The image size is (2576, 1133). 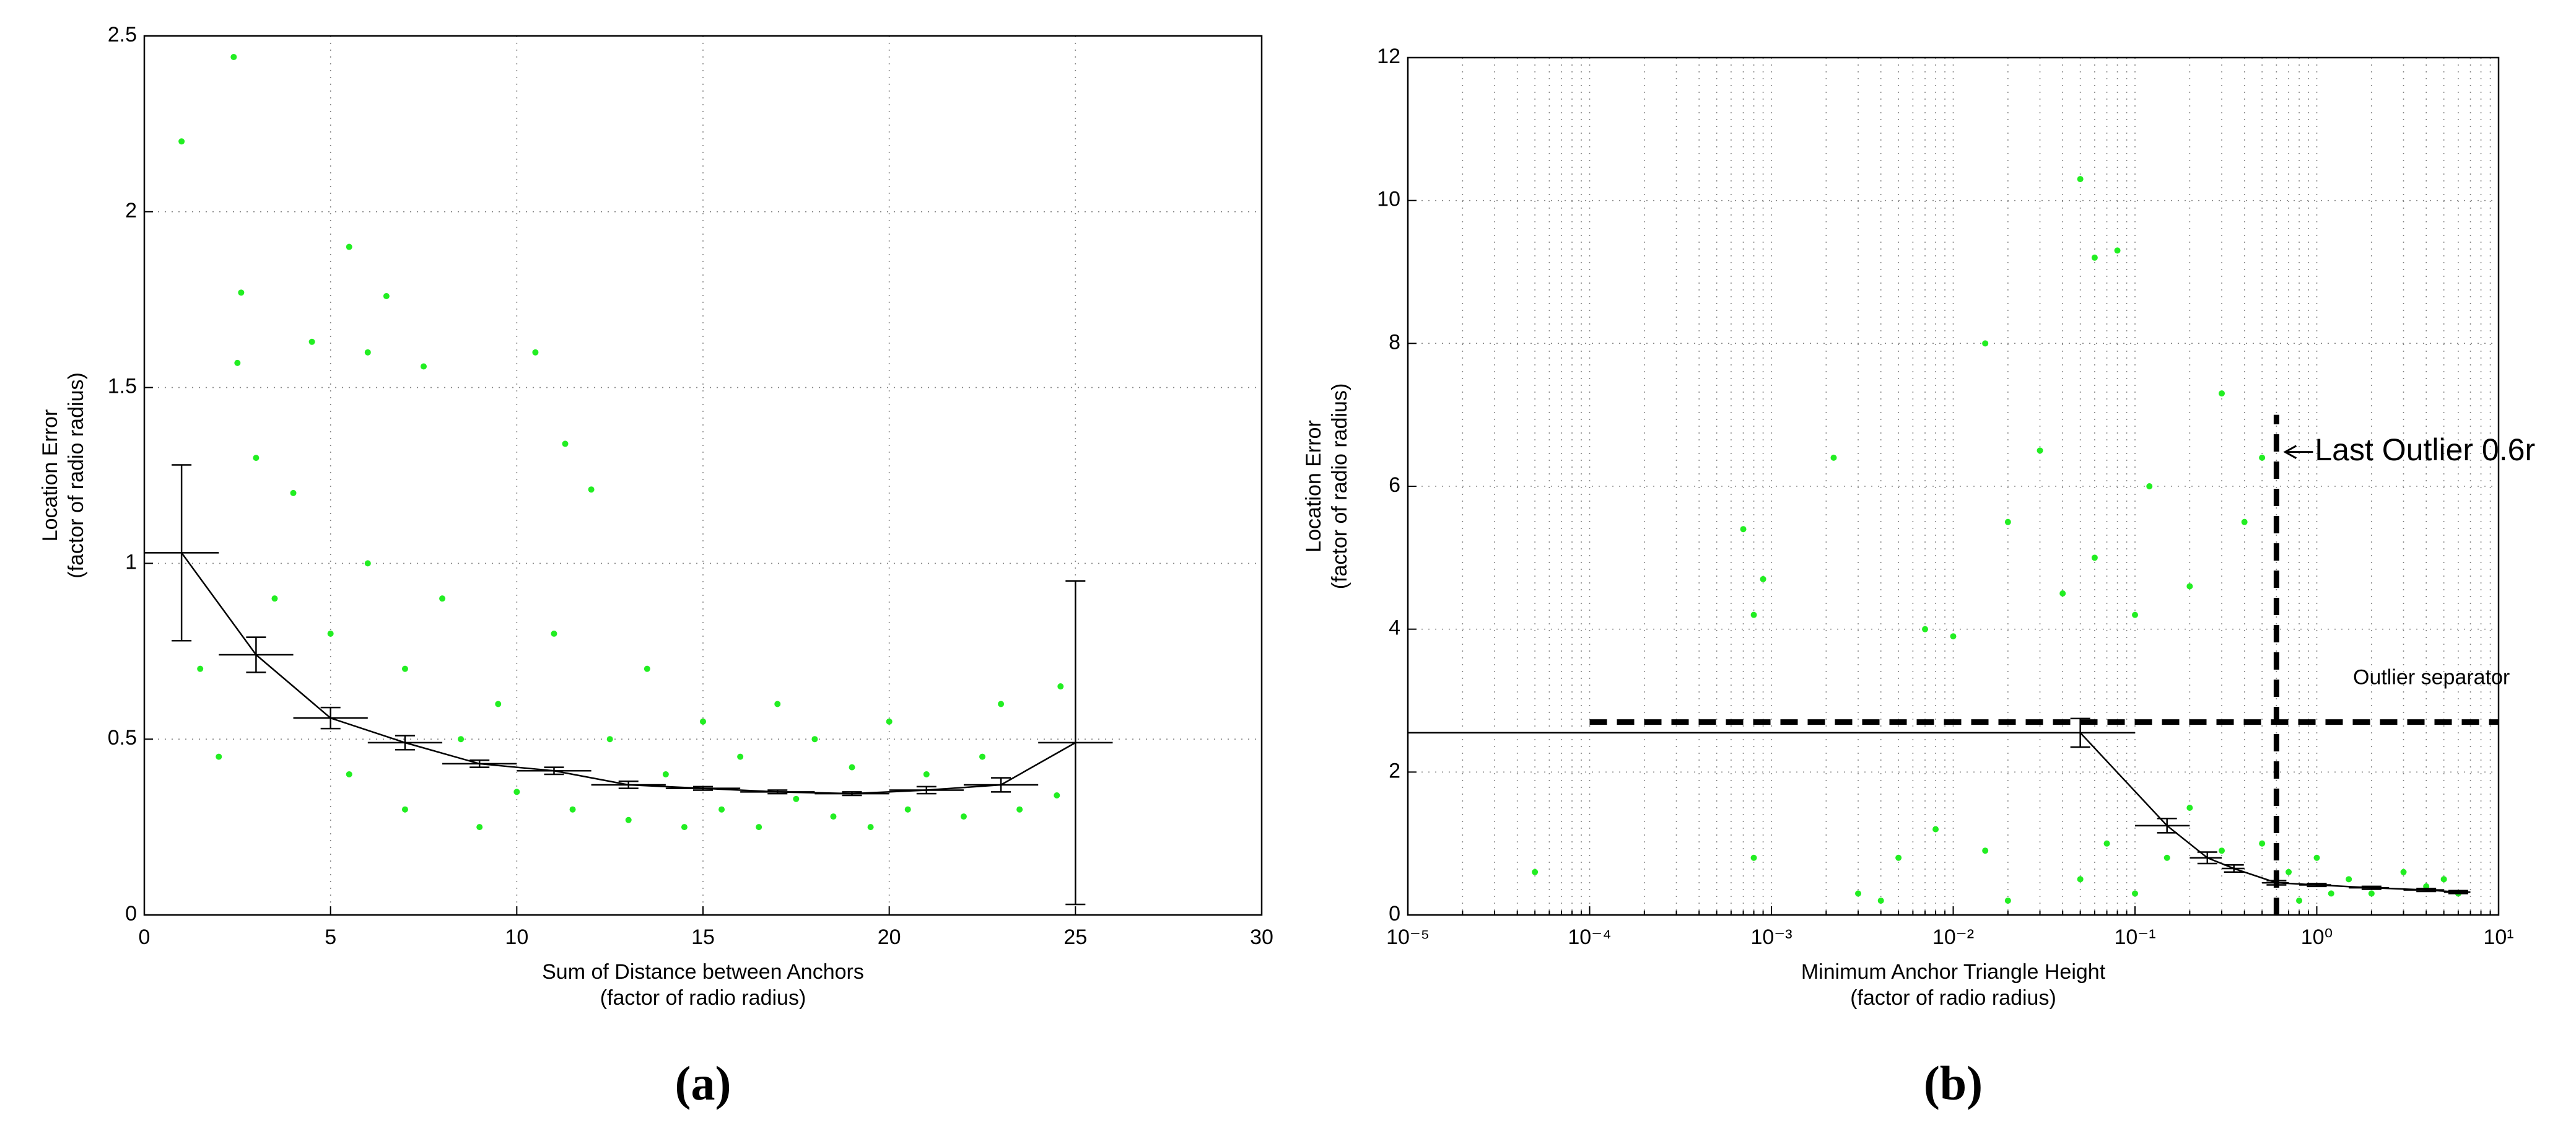 I want to click on y-tick-label: 0, so click(x=131, y=913).